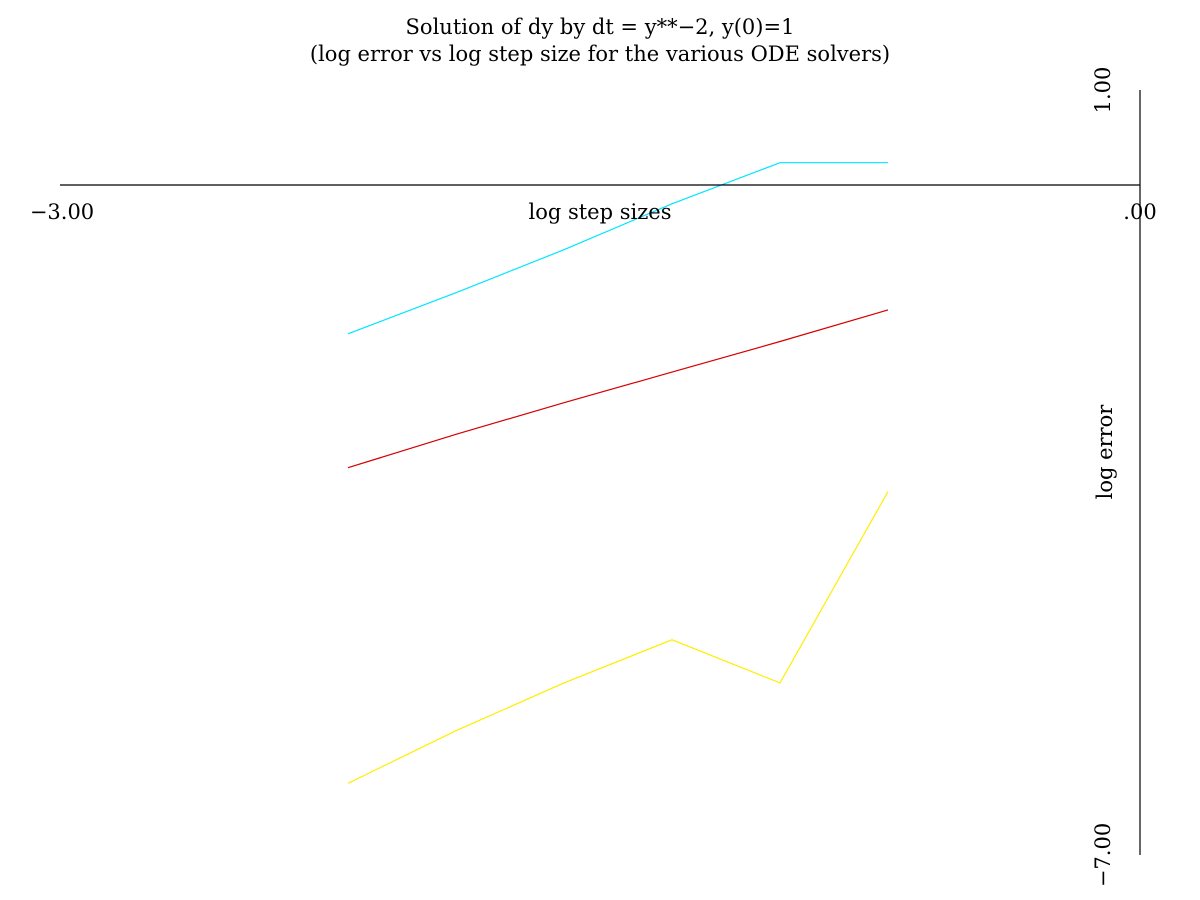 This screenshot has height=900, width=1200. I want to click on y-axis-label: log error, so click(1105, 452).